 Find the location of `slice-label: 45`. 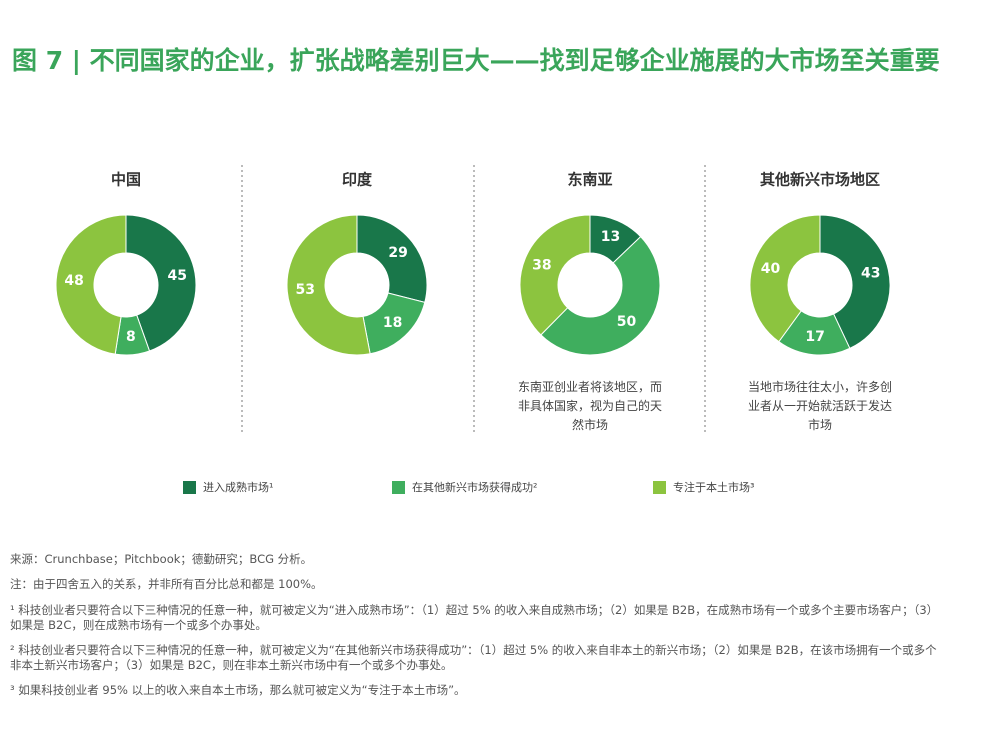

slice-label: 45 is located at coordinates (176, 276).